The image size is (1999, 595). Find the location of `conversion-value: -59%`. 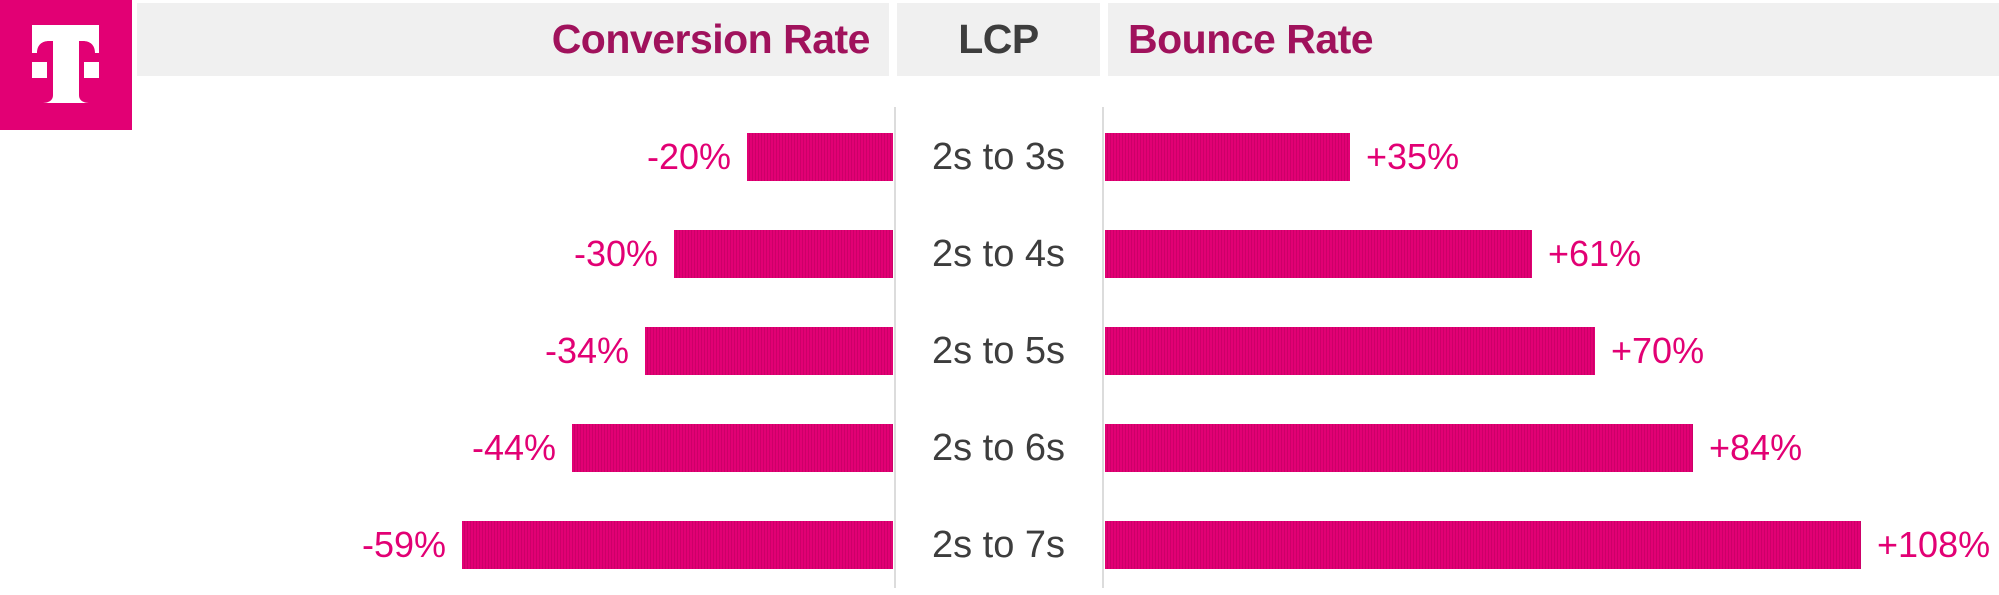

conversion-value: -59% is located at coordinates (403, 544).